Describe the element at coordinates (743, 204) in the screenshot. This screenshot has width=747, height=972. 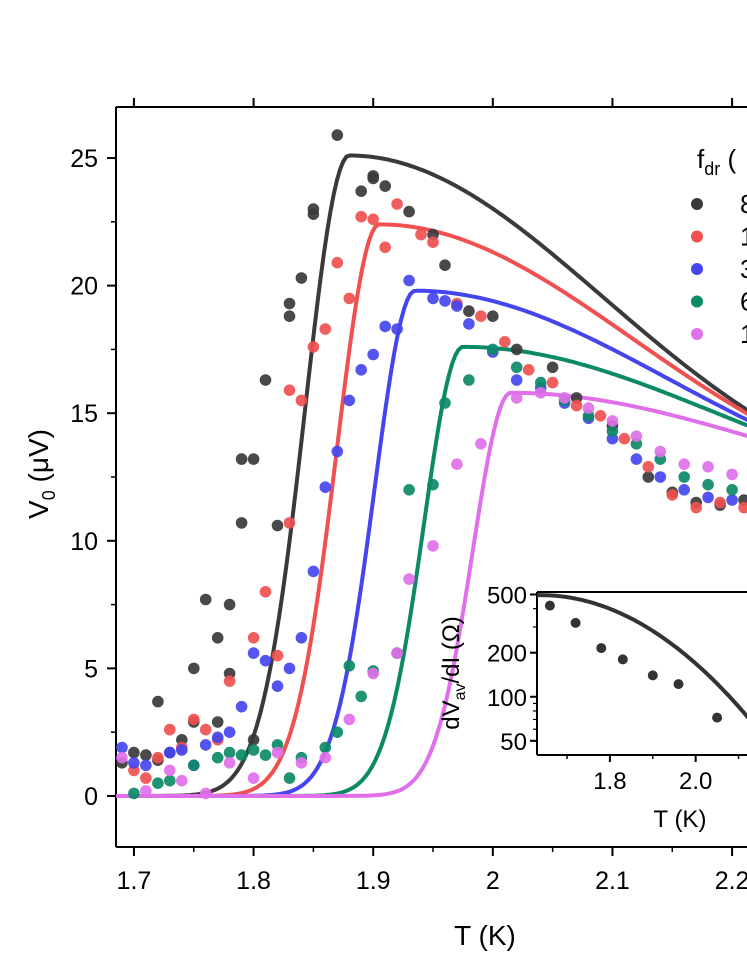
I see `legend-label-series-1: 8` at that location.